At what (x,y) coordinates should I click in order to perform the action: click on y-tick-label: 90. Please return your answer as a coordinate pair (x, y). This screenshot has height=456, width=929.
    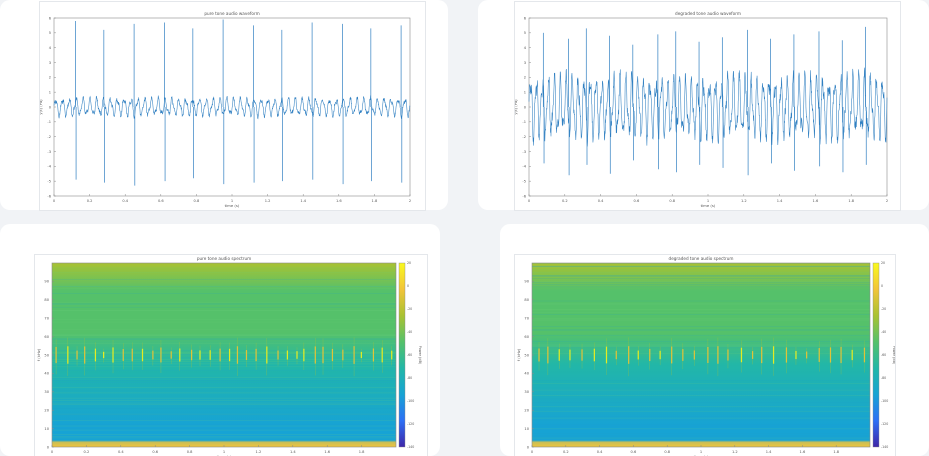
    Looking at the image, I should click on (46, 282).